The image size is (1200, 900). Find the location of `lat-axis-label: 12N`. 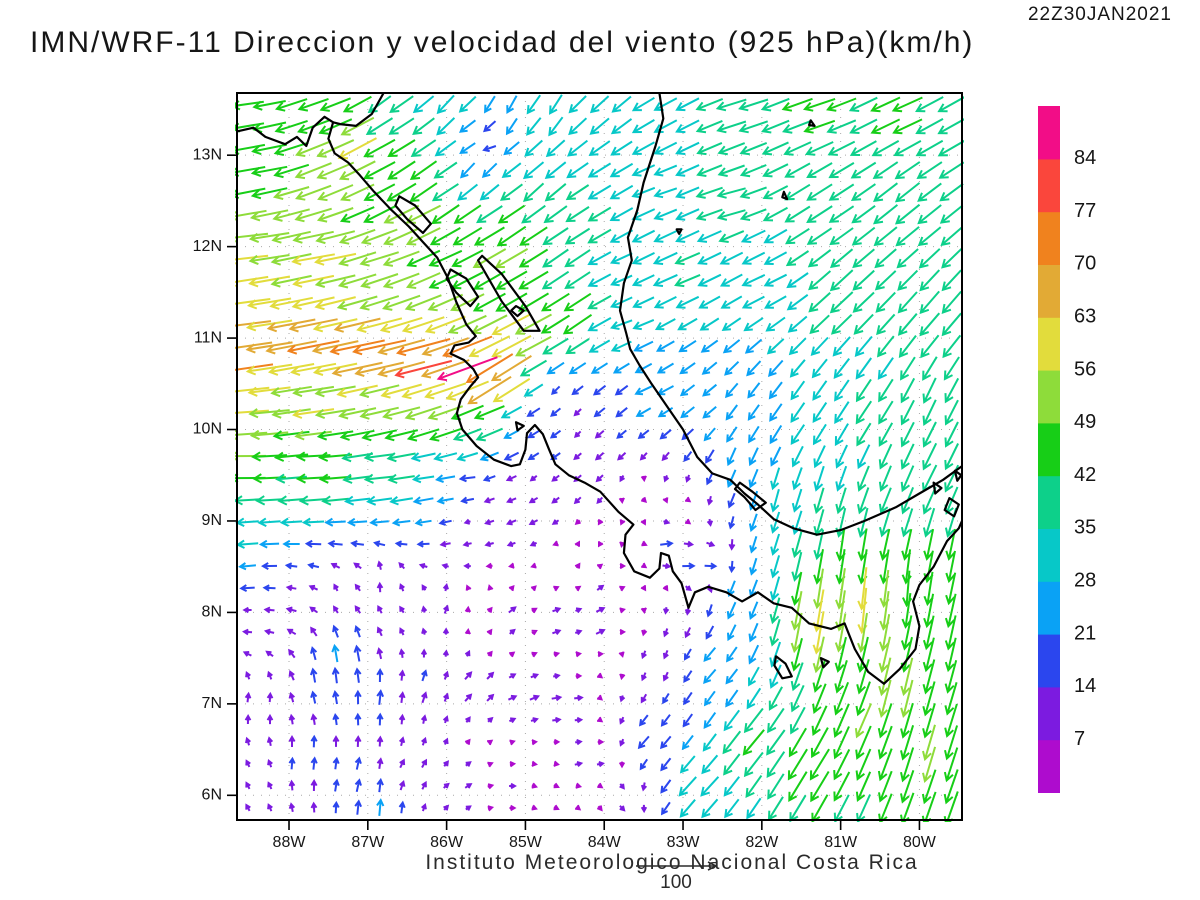

lat-axis-label: 12N is located at coordinates (207, 246).